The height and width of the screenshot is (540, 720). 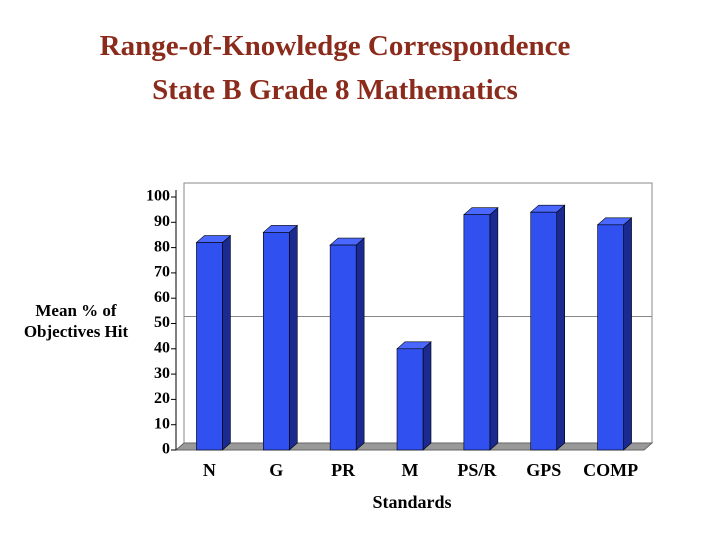 What do you see at coordinates (343, 470) in the screenshot?
I see `x-tick-label: PR` at bounding box center [343, 470].